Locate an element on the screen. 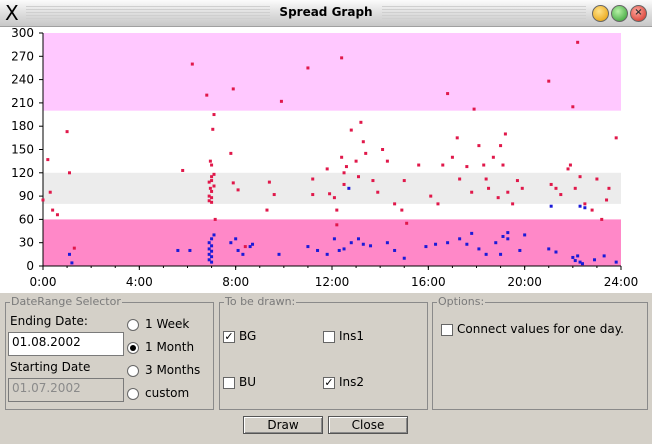  options-legend: Options: is located at coordinates (461, 301).